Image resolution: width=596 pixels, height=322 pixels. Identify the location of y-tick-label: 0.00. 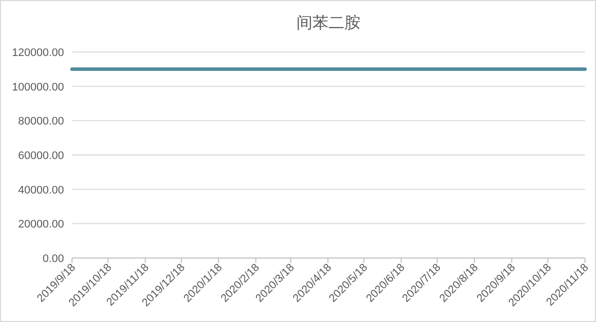
(53, 259).